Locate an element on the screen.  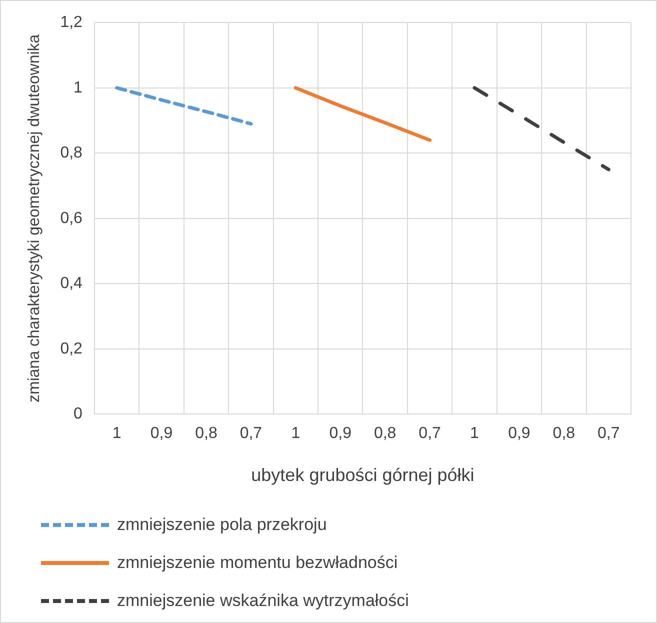
y-axis-title: zmiana charakterystyki geometrycznej dwuteownika is located at coordinates (35, 218).